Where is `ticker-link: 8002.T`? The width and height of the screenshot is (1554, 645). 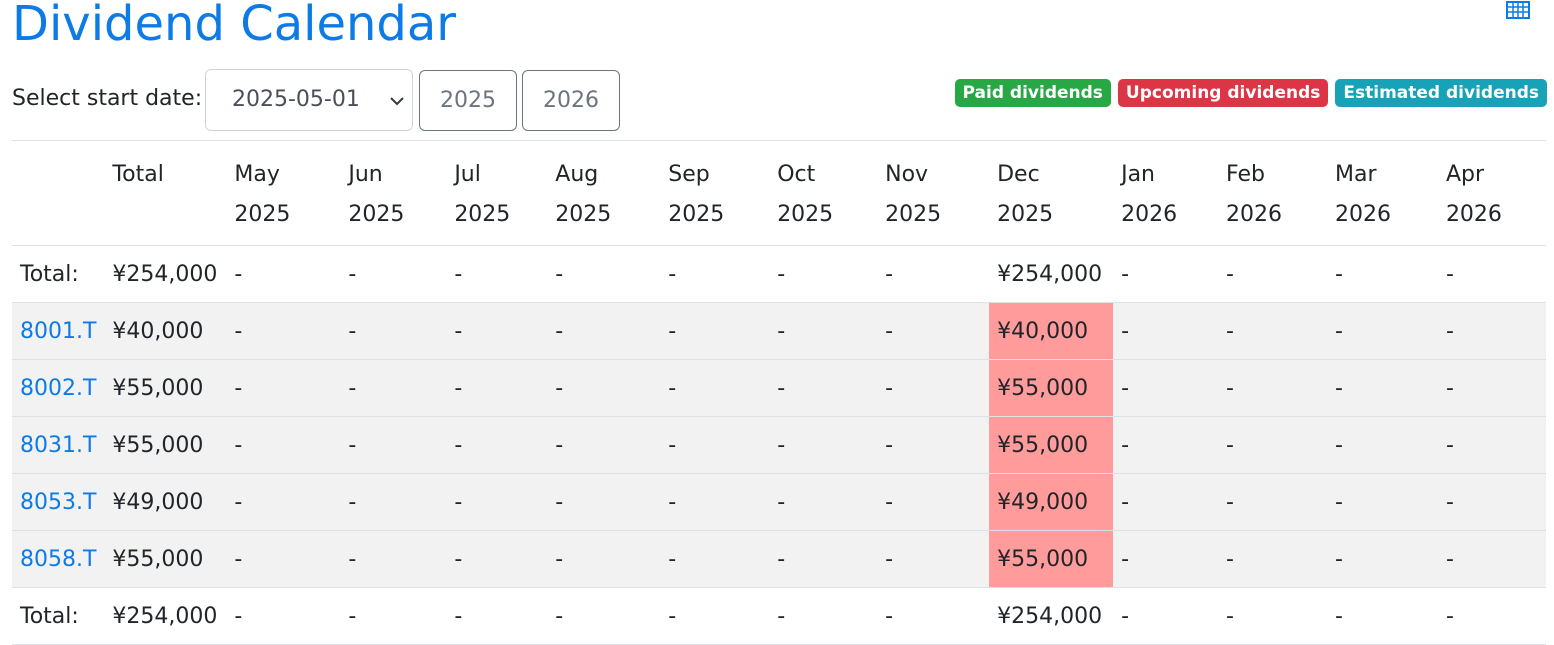
ticker-link: 8002.T is located at coordinates (58, 388).